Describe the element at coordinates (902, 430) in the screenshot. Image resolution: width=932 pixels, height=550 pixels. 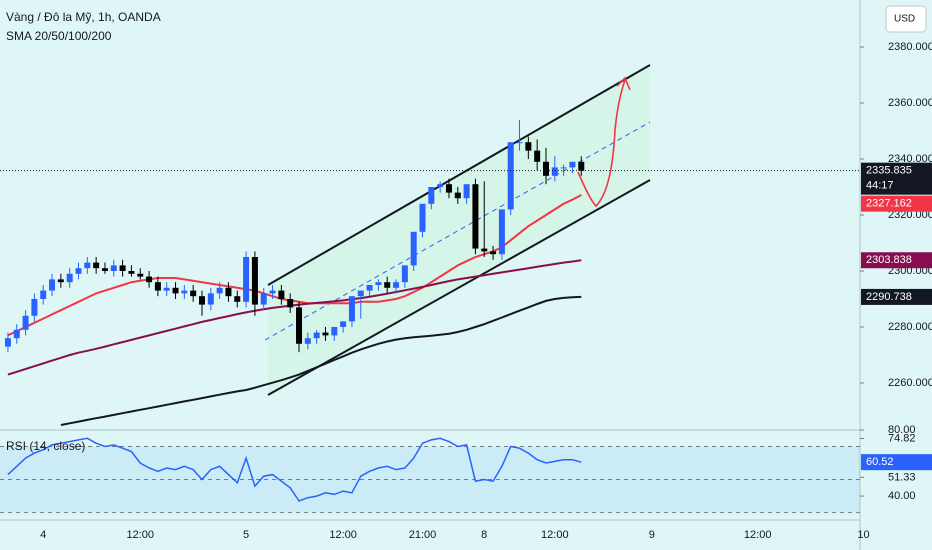
I see `rsi-tick-label: 80.00` at that location.